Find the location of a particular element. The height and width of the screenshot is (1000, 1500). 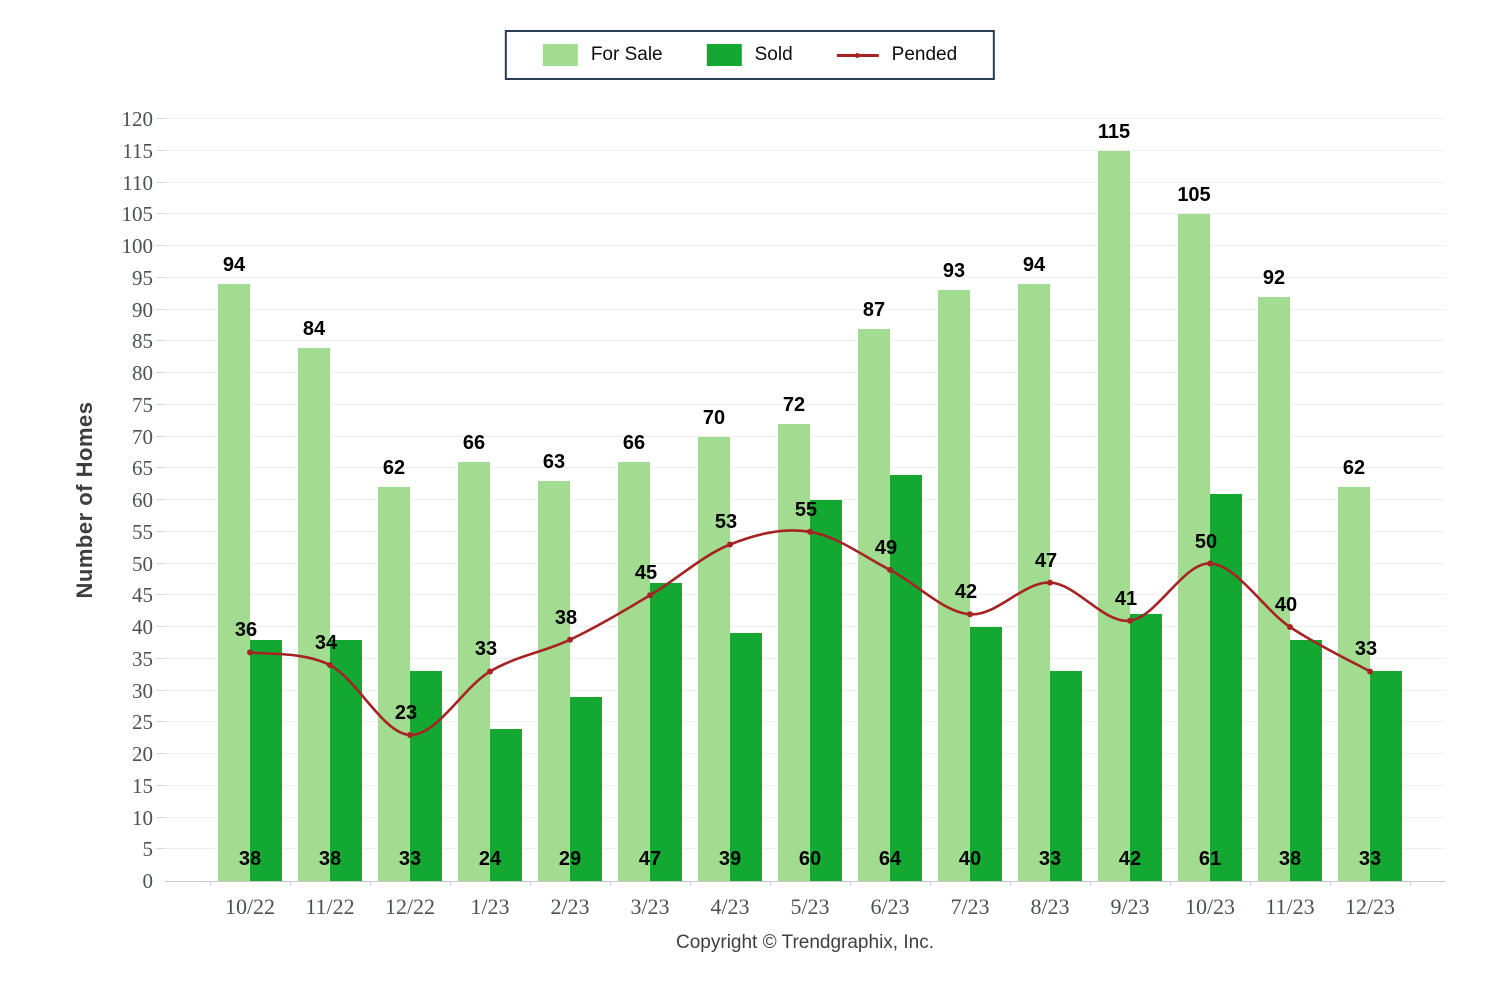

y-axis-tick-label: 90 is located at coordinates (142, 309).